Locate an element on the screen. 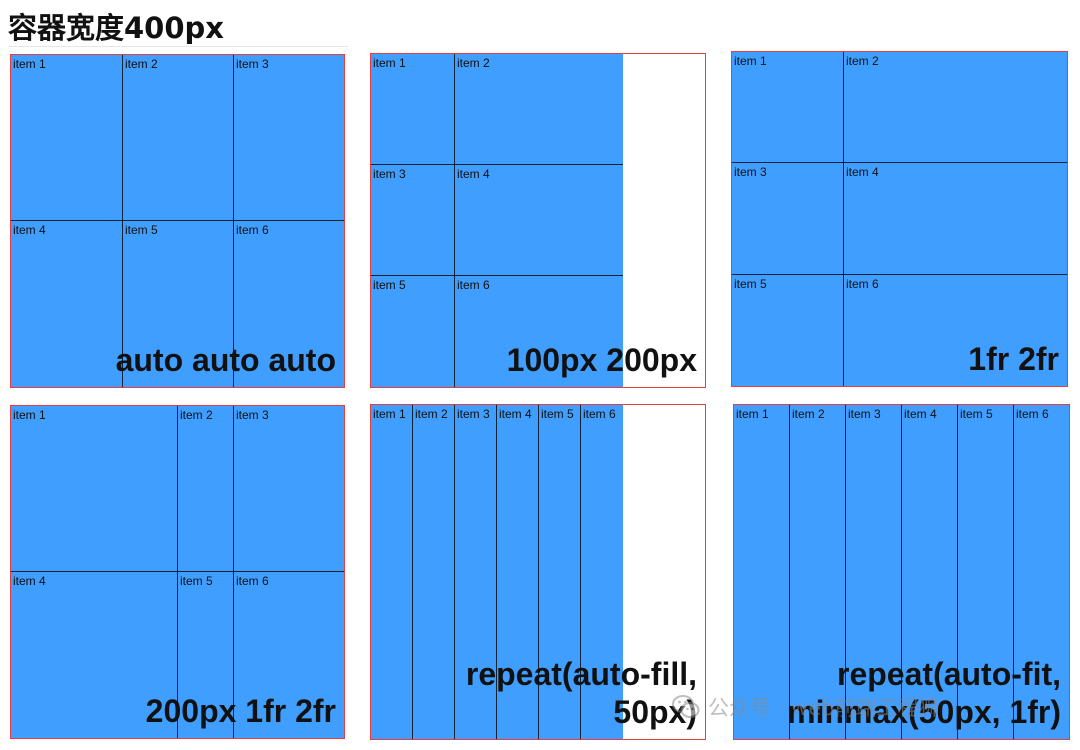  panel-caption: repeat(auto-fit, minmax(50px, 1fr) is located at coordinates (924, 693).